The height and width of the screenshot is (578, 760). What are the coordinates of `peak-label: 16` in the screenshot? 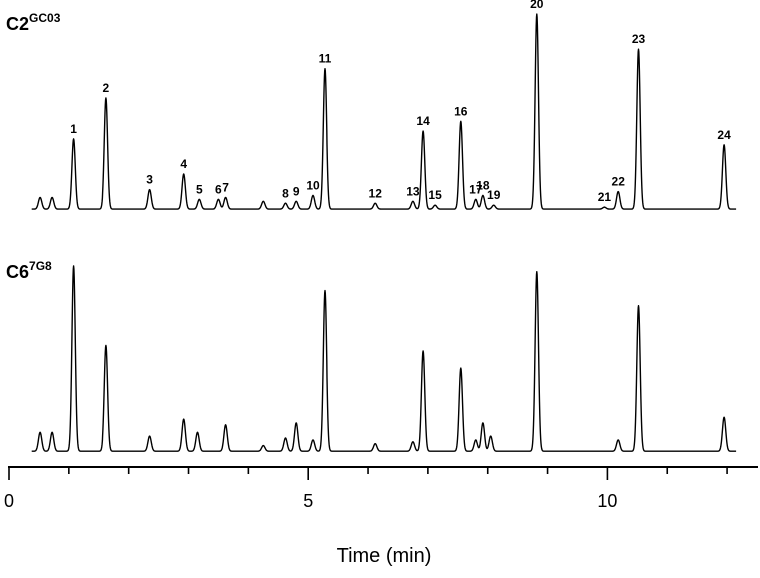 It's located at (461, 111).